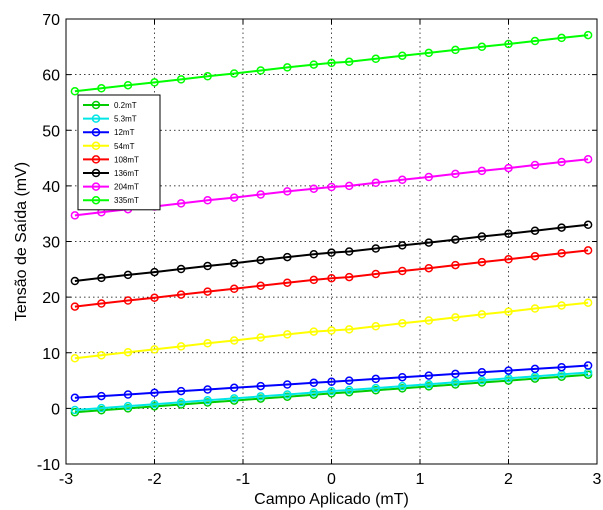  I want to click on x-axis-label: Campo Aplicado (mT), so click(331, 499).